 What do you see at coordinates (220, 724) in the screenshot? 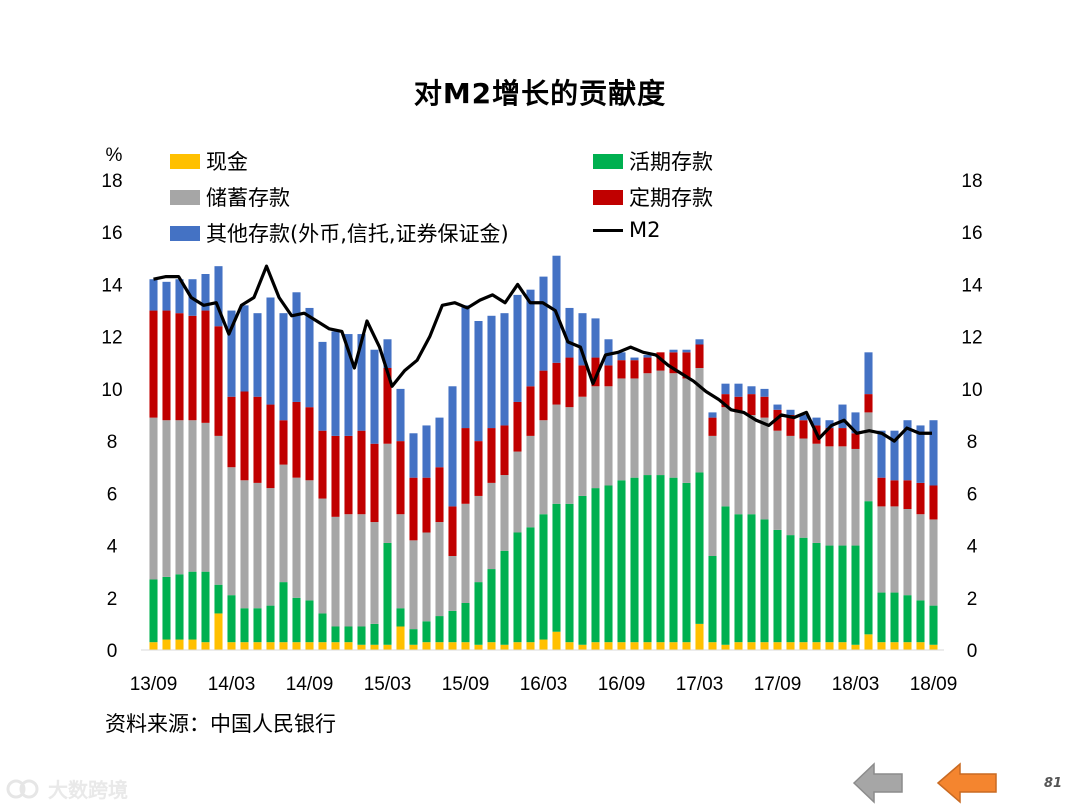
I see `source-note: 资料来源：中国人民银行` at bounding box center [220, 724].